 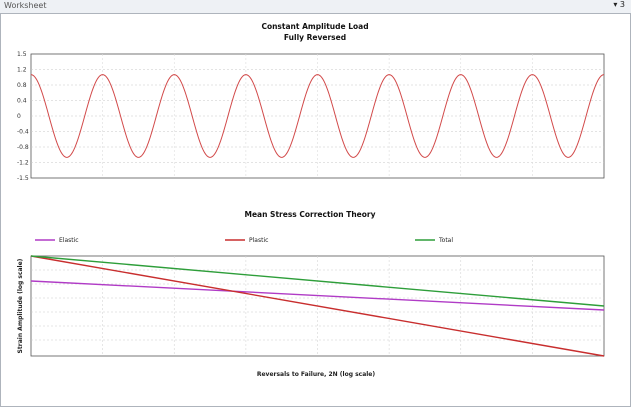 What do you see at coordinates (23, 116) in the screenshot?
I see `chart1-y-axis: 1.5 1.2 0.8 0.4 0 -0.4 -0.8 -1.2 -1.5` at bounding box center [23, 116].